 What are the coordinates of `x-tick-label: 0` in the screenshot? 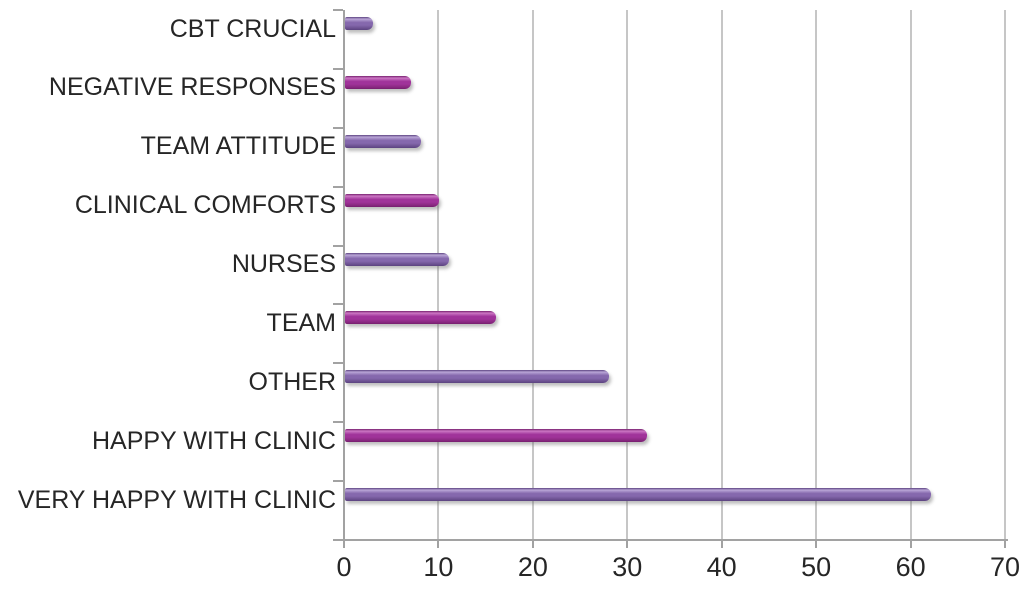 It's located at (344, 567).